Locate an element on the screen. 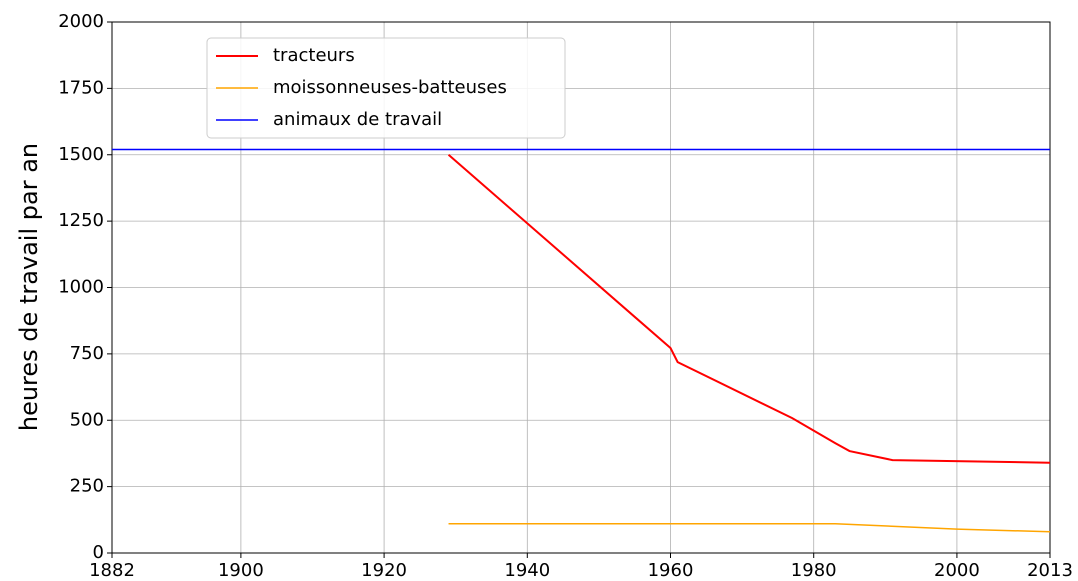 The height and width of the screenshot is (581, 1078). y-tick-label: 1500 is located at coordinates (81, 154).